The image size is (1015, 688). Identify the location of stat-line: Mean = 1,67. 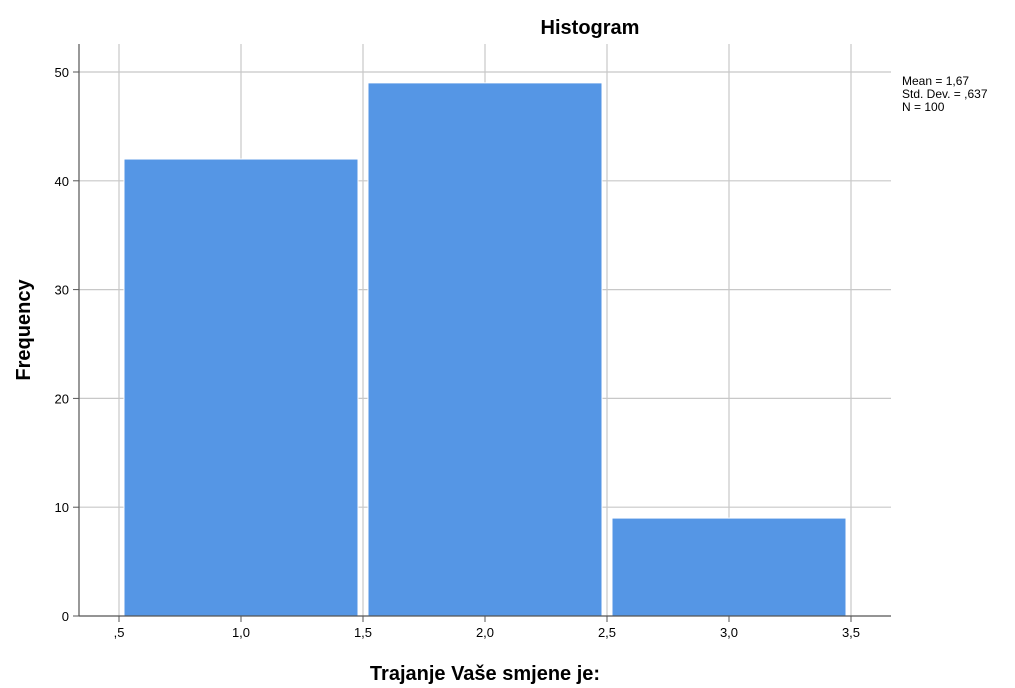
(935, 81).